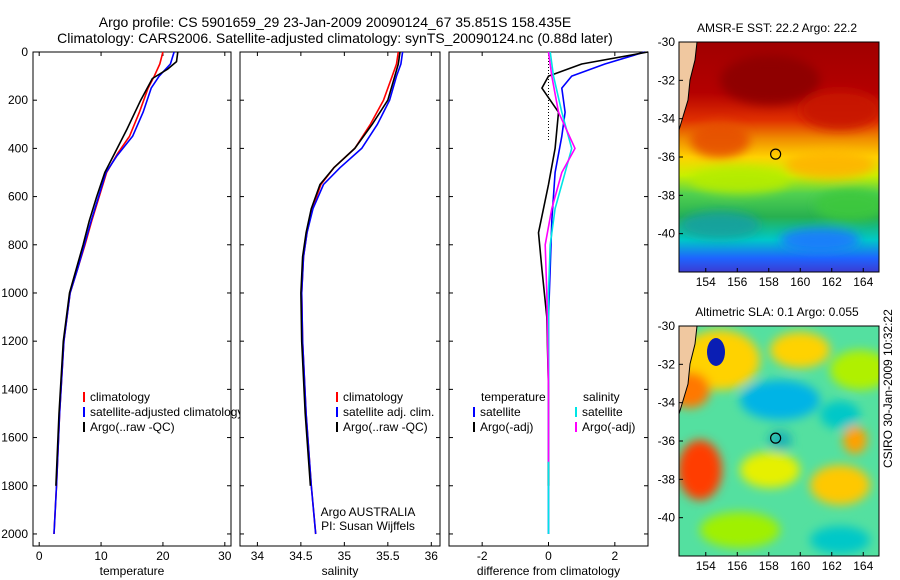  Describe the element at coordinates (769, 439) in the screenshot. I see `sla-map-panel: Altimetric SLA: 0.1 Argo: 0.055` at that location.